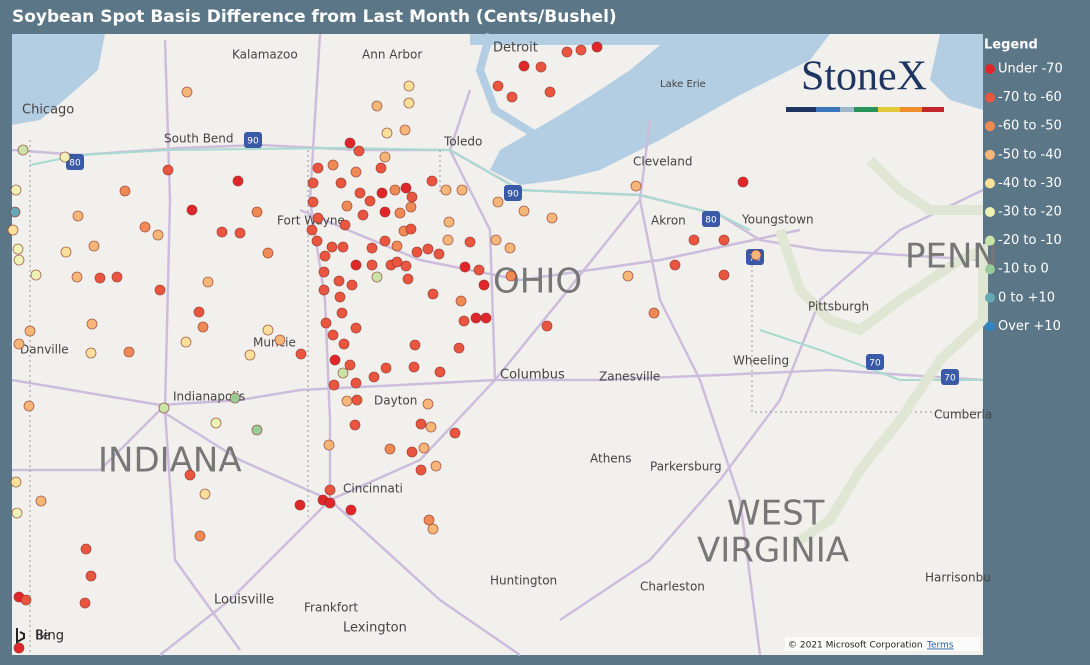 Image resolution: width=1090 pixels, height=665 pixels. What do you see at coordinates (1030, 212) in the screenshot?
I see `legend-label: -30 to -20` at bounding box center [1030, 212].